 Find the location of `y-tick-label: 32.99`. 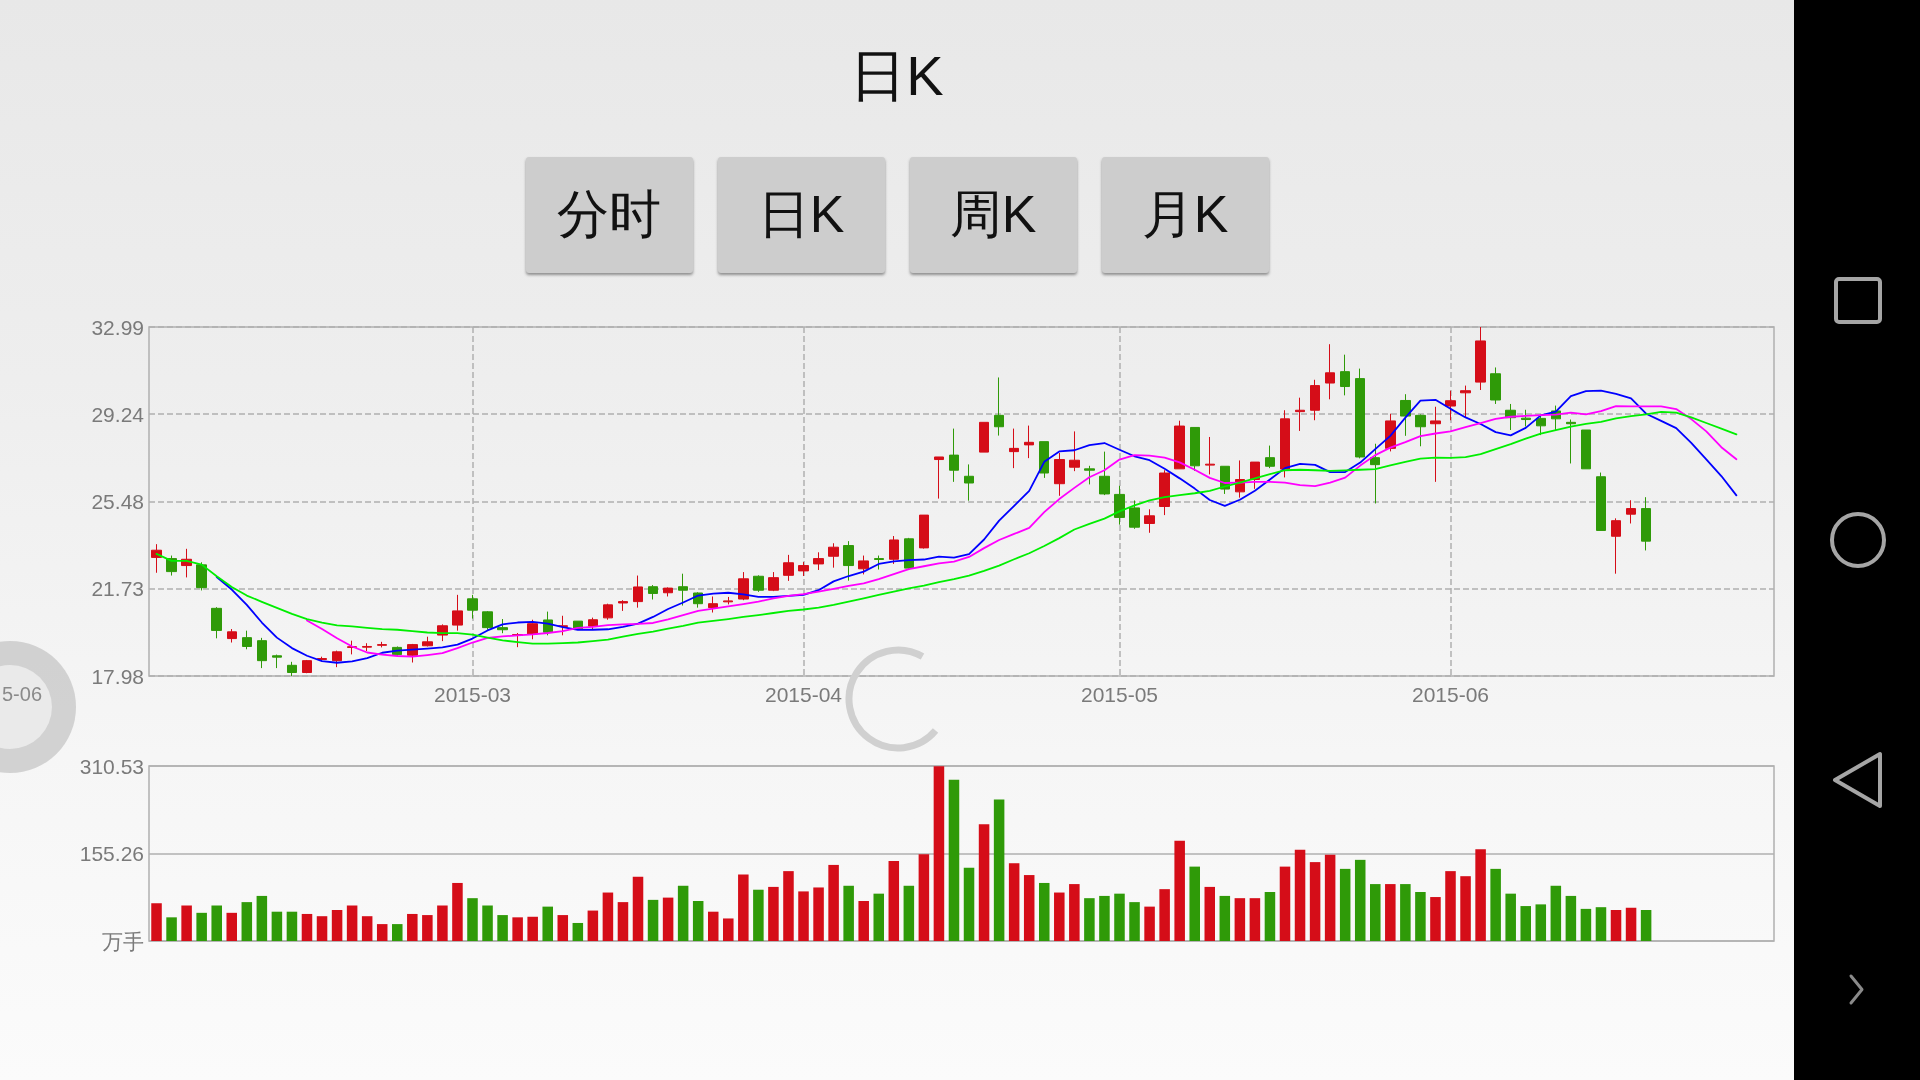

y-tick-label: 32.99 is located at coordinates (117, 327).